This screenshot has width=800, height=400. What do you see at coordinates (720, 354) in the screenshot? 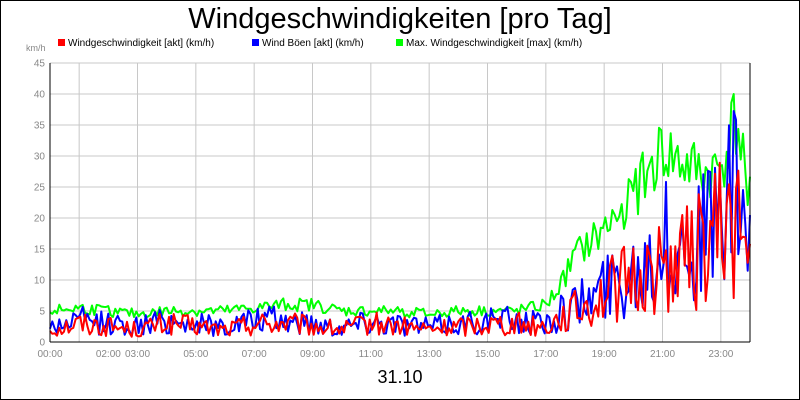
I see `x-tick-label: 23:00` at bounding box center [720, 354].